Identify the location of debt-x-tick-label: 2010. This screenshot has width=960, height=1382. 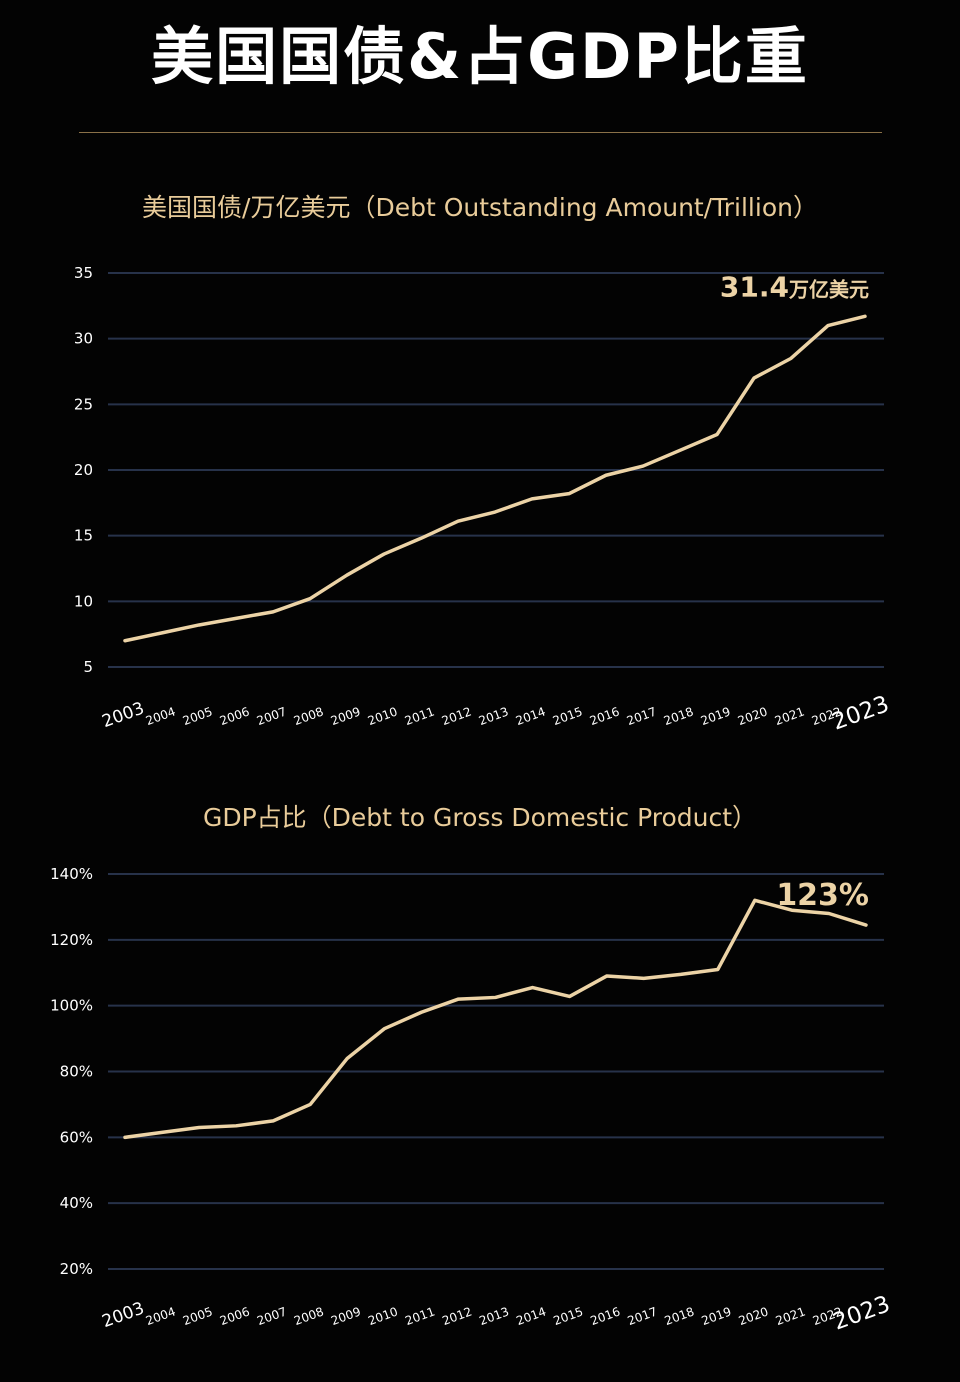
(382, 716).